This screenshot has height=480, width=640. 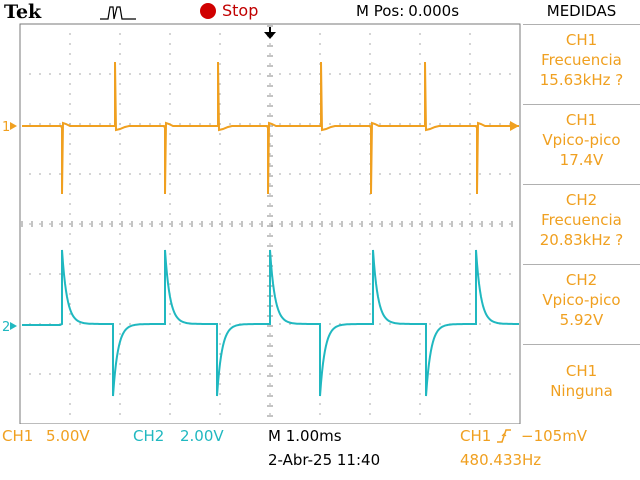 I want to click on measurement-value: 5.92V, so click(x=581, y=320).